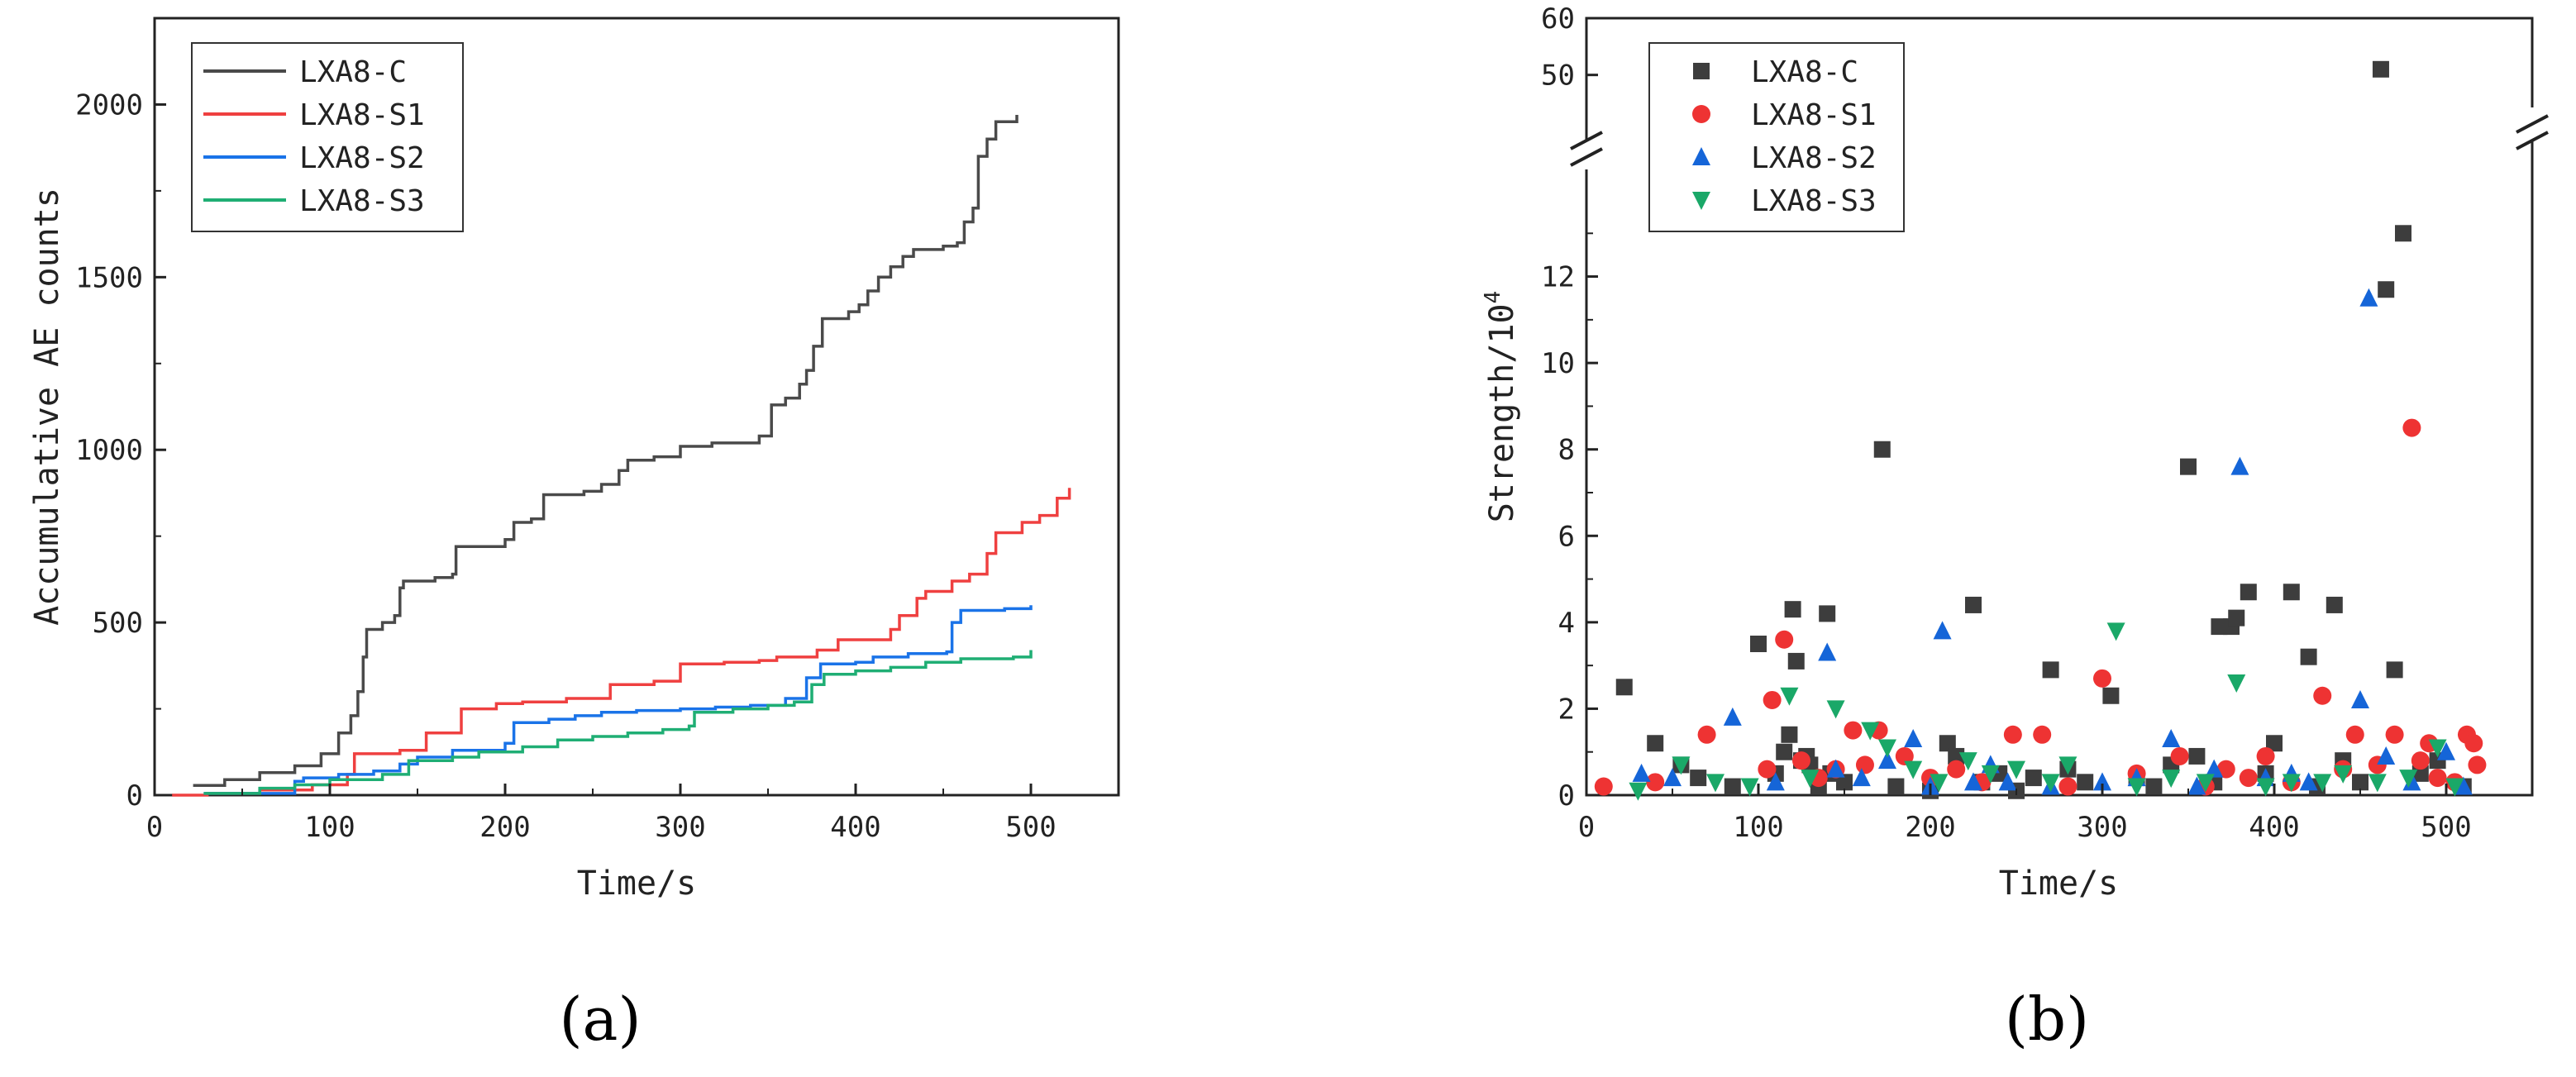  Describe the element at coordinates (109, 105) in the screenshot. I see `y-tick-label: 2000` at that location.